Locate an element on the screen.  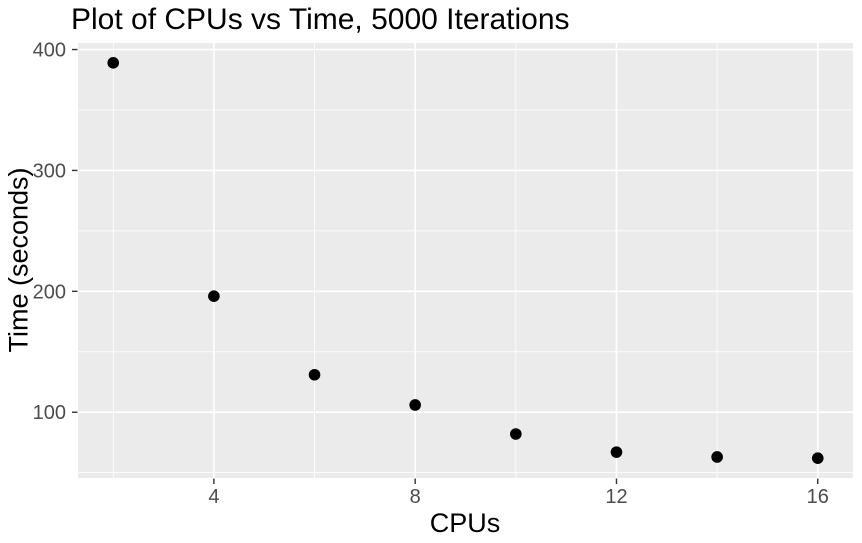
y-tick-label: 200 is located at coordinates (49, 292).